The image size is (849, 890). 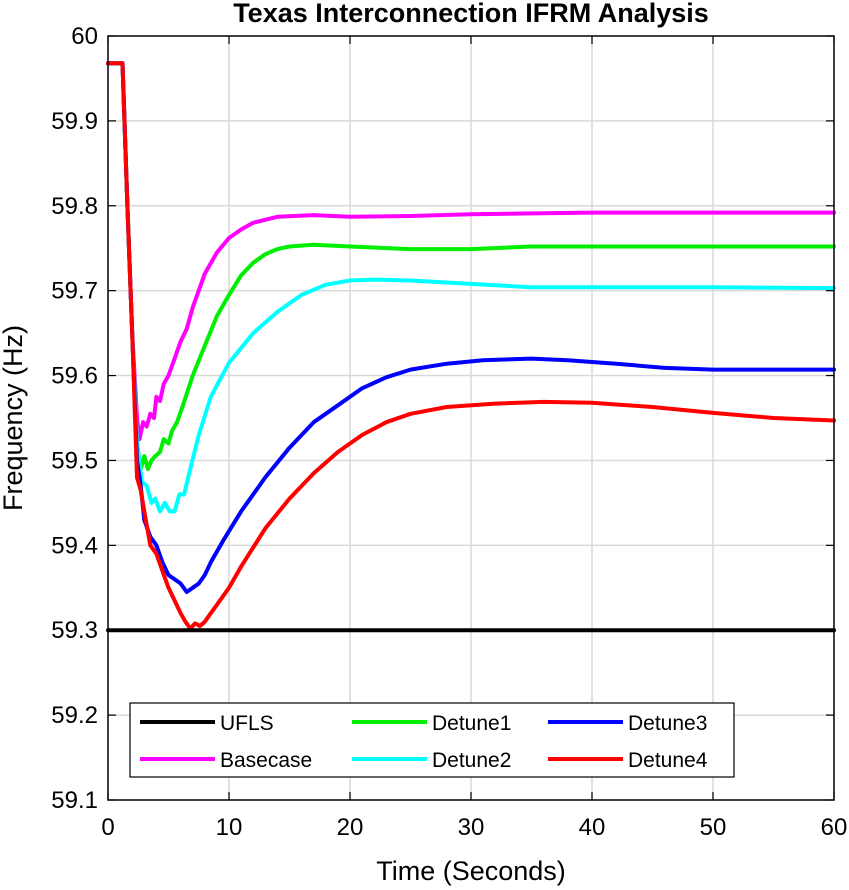 I want to click on legend-label-ufls: UFLS, so click(x=247, y=723).